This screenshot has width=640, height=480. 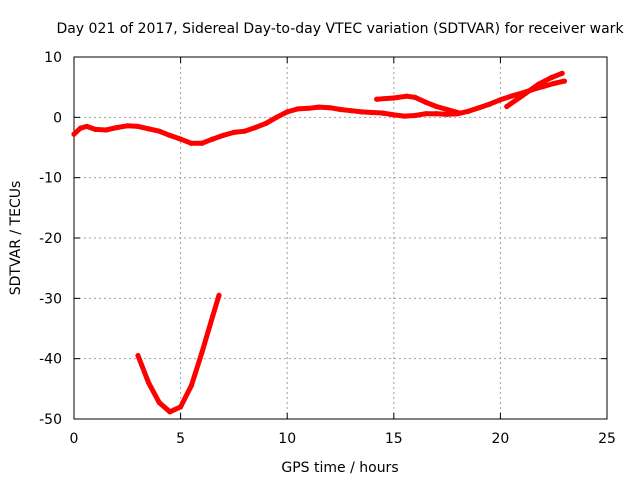 What do you see at coordinates (53, 58) in the screenshot?
I see `y-tick-label: 10` at bounding box center [53, 58].